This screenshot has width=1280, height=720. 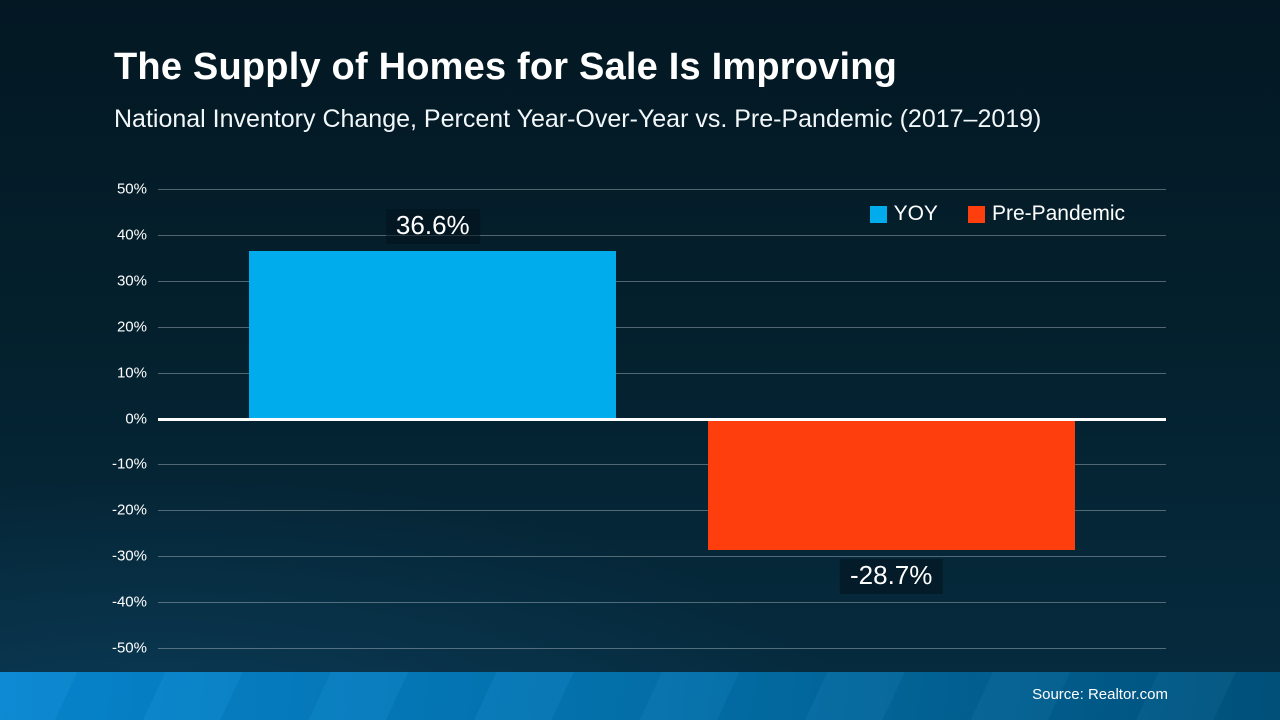 What do you see at coordinates (131, 281) in the screenshot?
I see `y-tick-label: 30%` at bounding box center [131, 281].